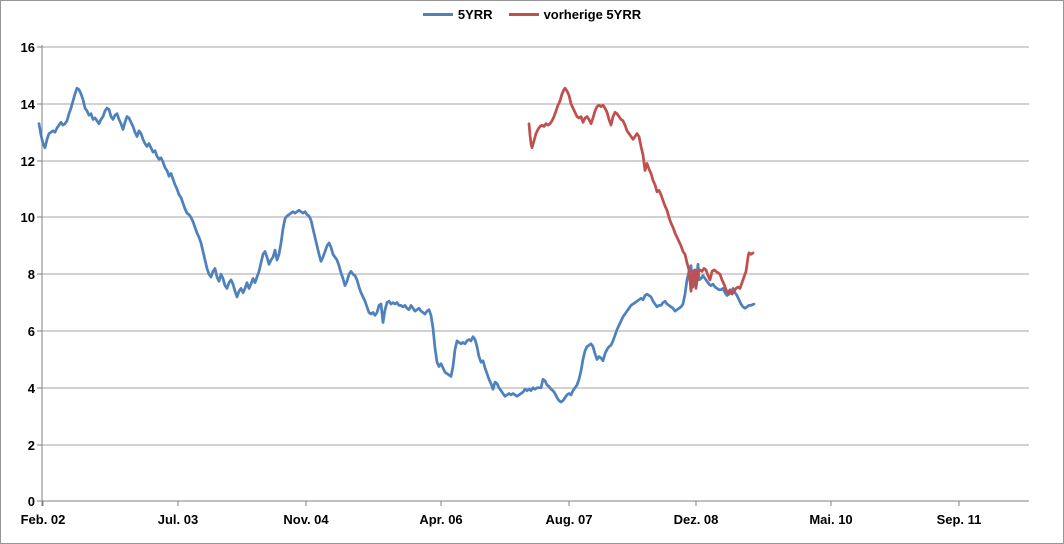 The height and width of the screenshot is (544, 1064). I want to click on y-axis-label-0: 0, so click(31, 501).